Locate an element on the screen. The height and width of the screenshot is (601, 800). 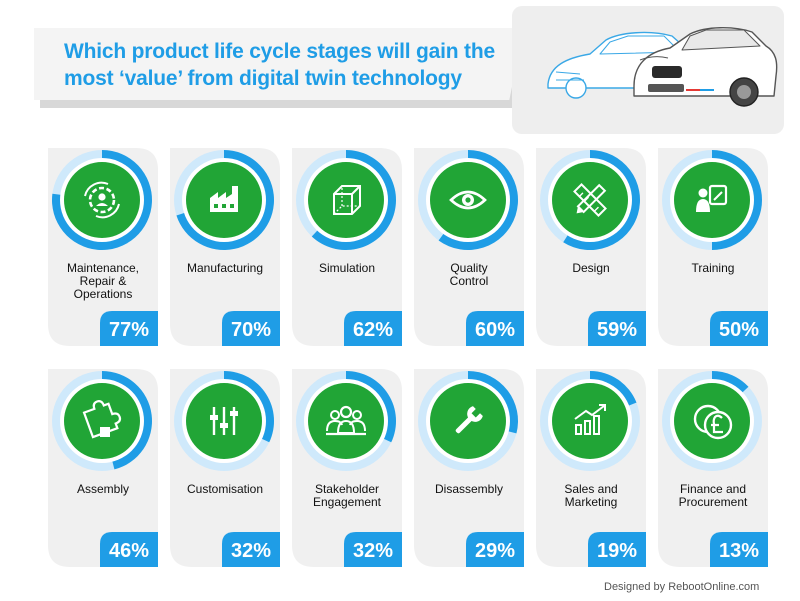
stage-card: 13% is located at coordinates (713, 468).